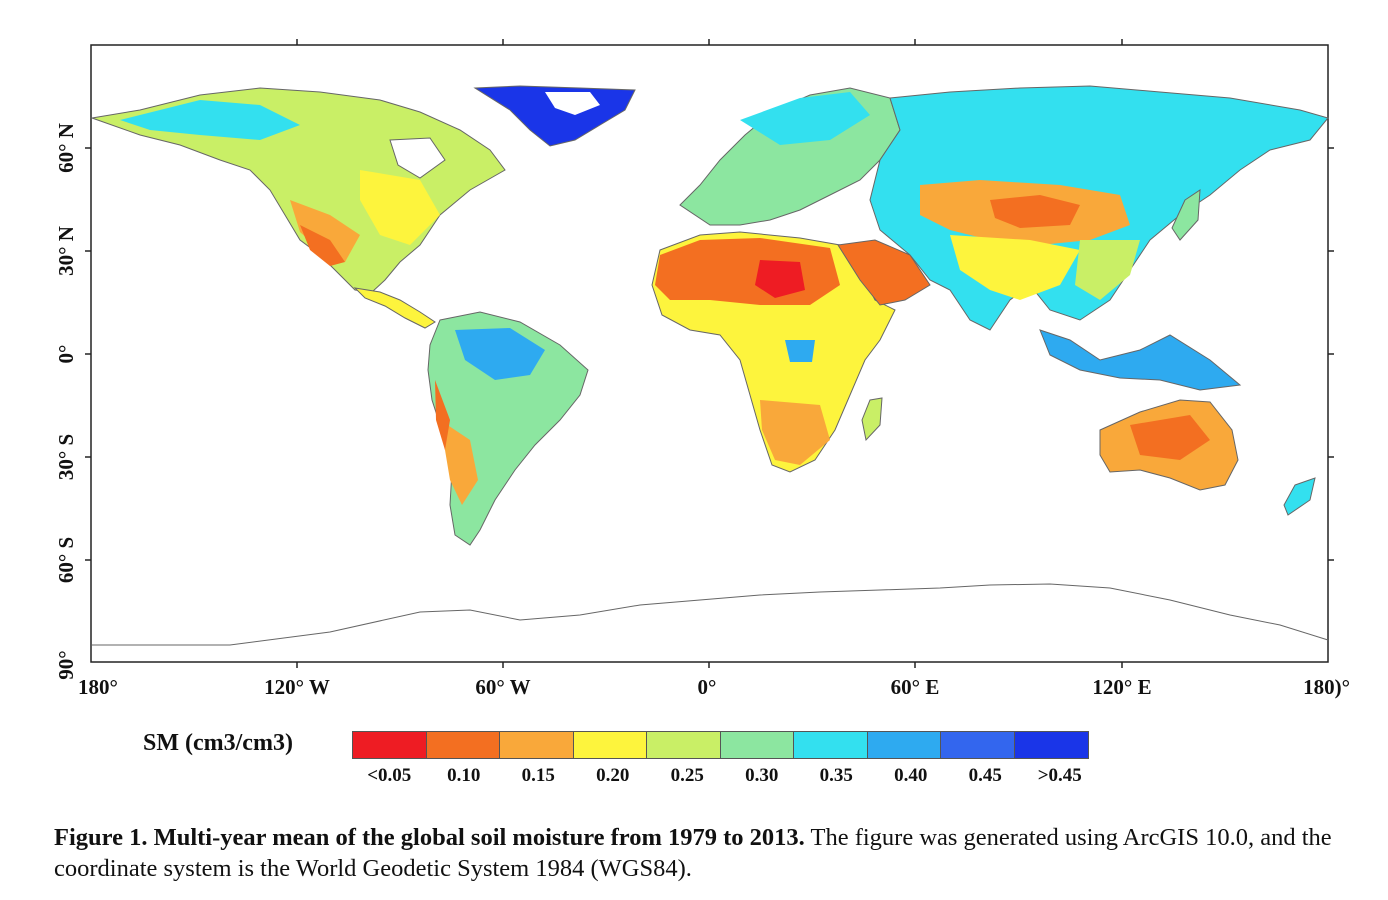 The width and height of the screenshot is (1388, 900). I want to click on legend-label: 0.45, so click(985, 775).